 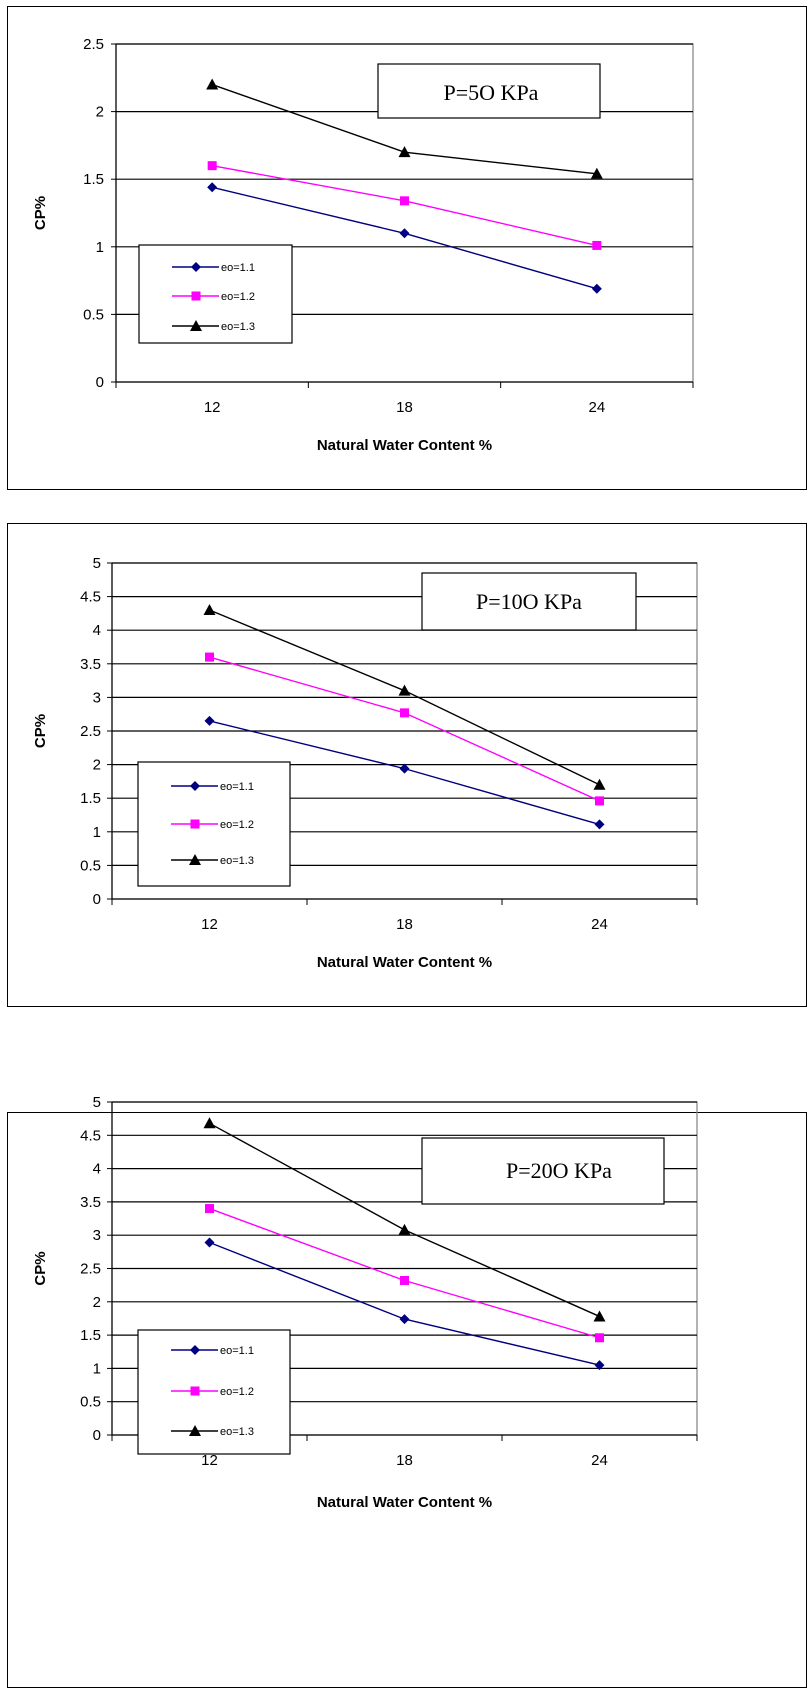 I want to click on annotation-text: P=5O KPa, so click(x=491, y=92).